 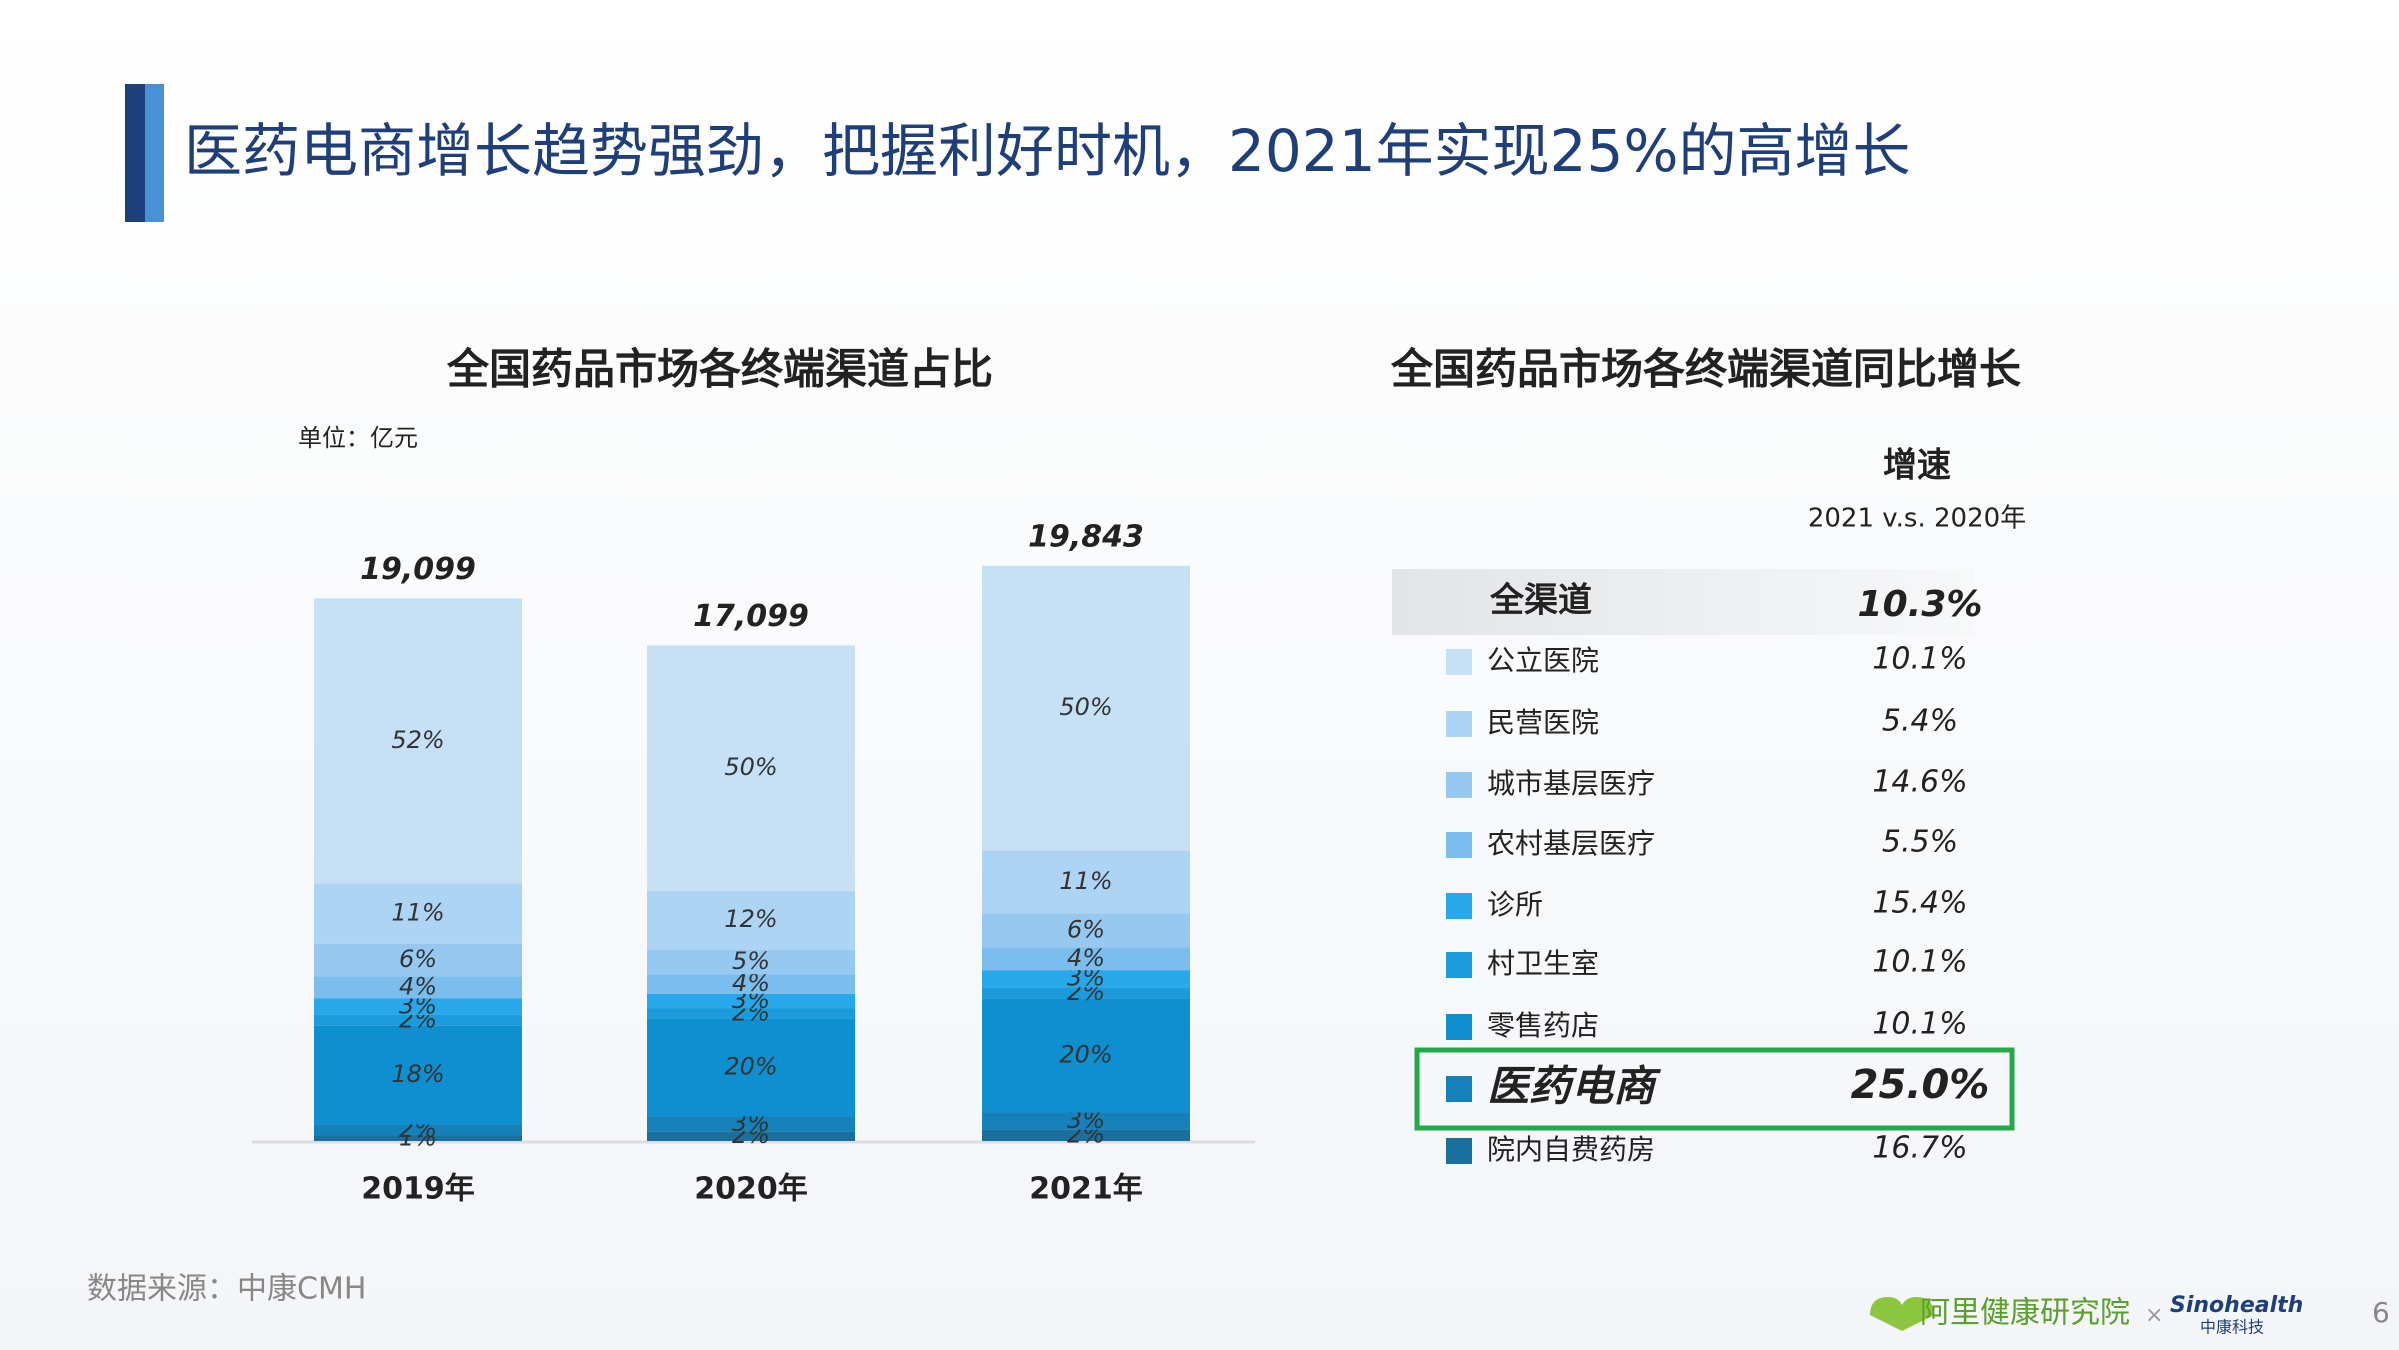 I want to click on legend-label: 公立医院, so click(x=1543, y=660).